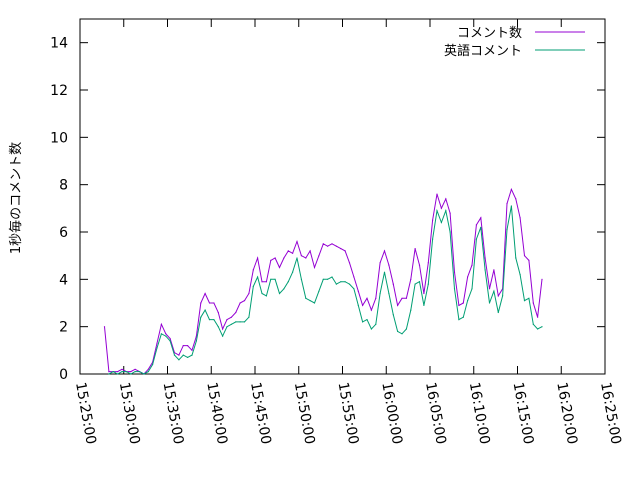  Describe the element at coordinates (85, 413) in the screenshot. I see `x-tick-label: 15:25:00` at that location.